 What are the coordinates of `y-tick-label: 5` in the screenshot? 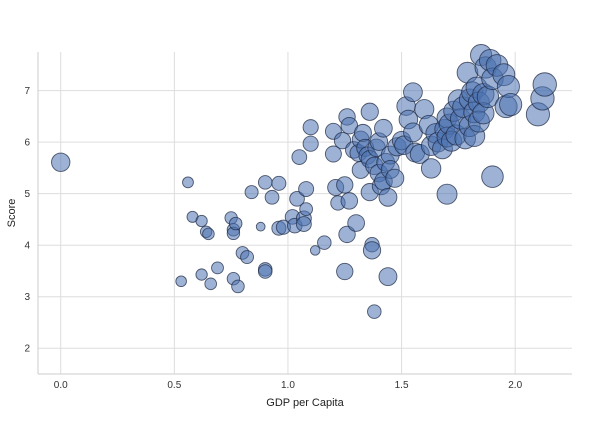 It's located at (27, 194).